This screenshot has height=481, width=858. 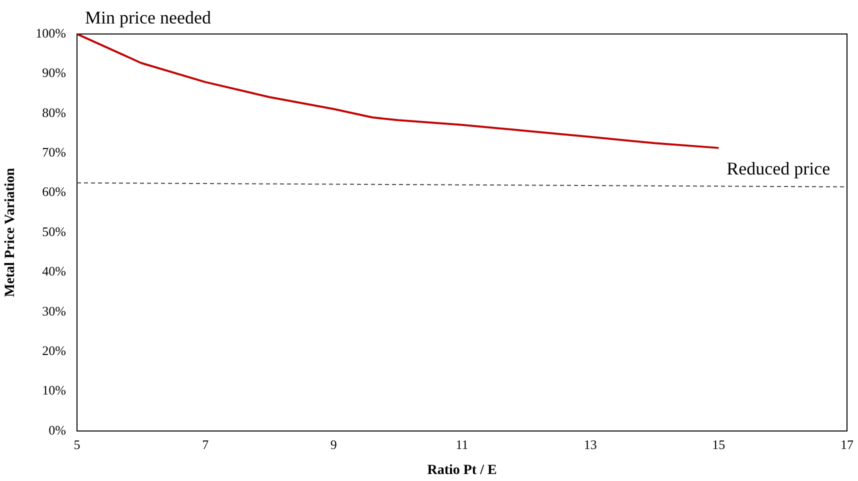 What do you see at coordinates (778, 168) in the screenshot?
I see `annotation: Reduced price` at bounding box center [778, 168].